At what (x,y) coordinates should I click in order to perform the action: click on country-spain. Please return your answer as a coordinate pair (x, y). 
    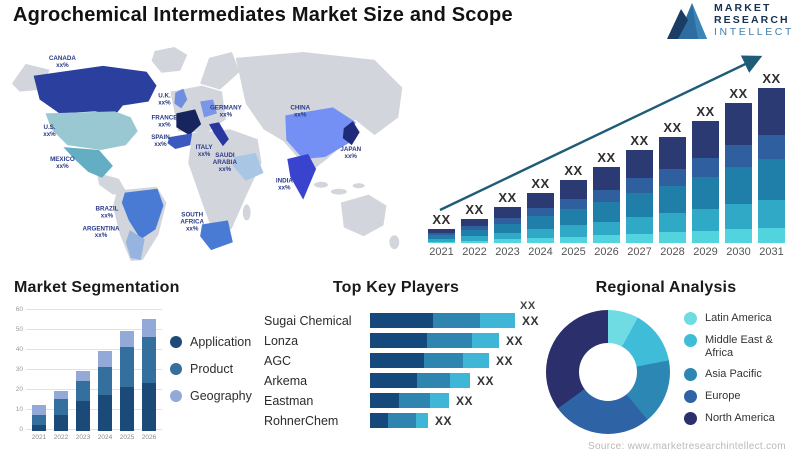
    Looking at the image, I should click on (180, 141).